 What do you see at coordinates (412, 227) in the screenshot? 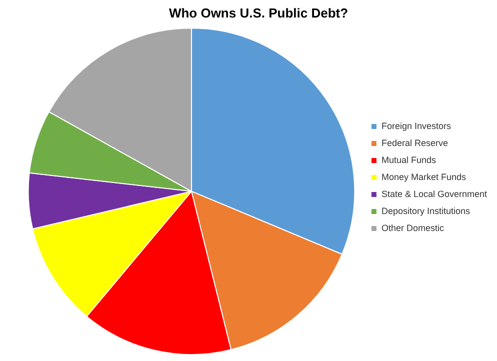
I see `legend-label: Other Domestic` at bounding box center [412, 227].